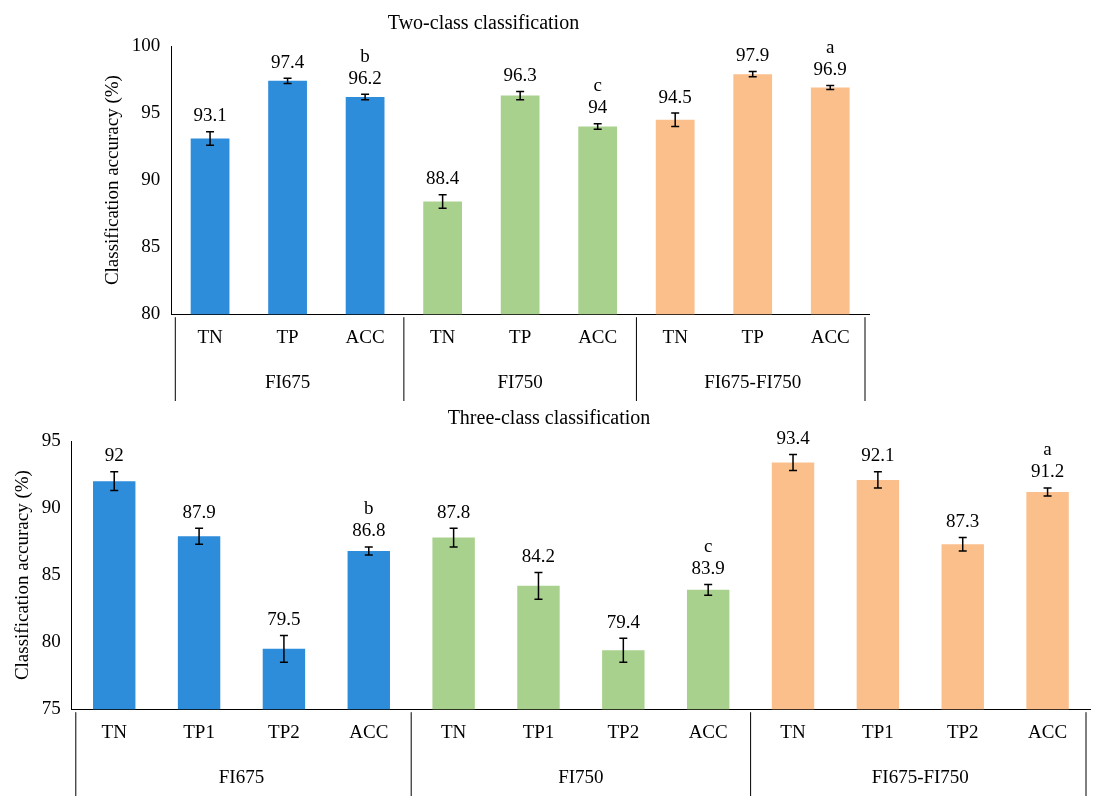  Describe the element at coordinates (793, 437) in the screenshot. I see `data-label: 93.4` at that location.